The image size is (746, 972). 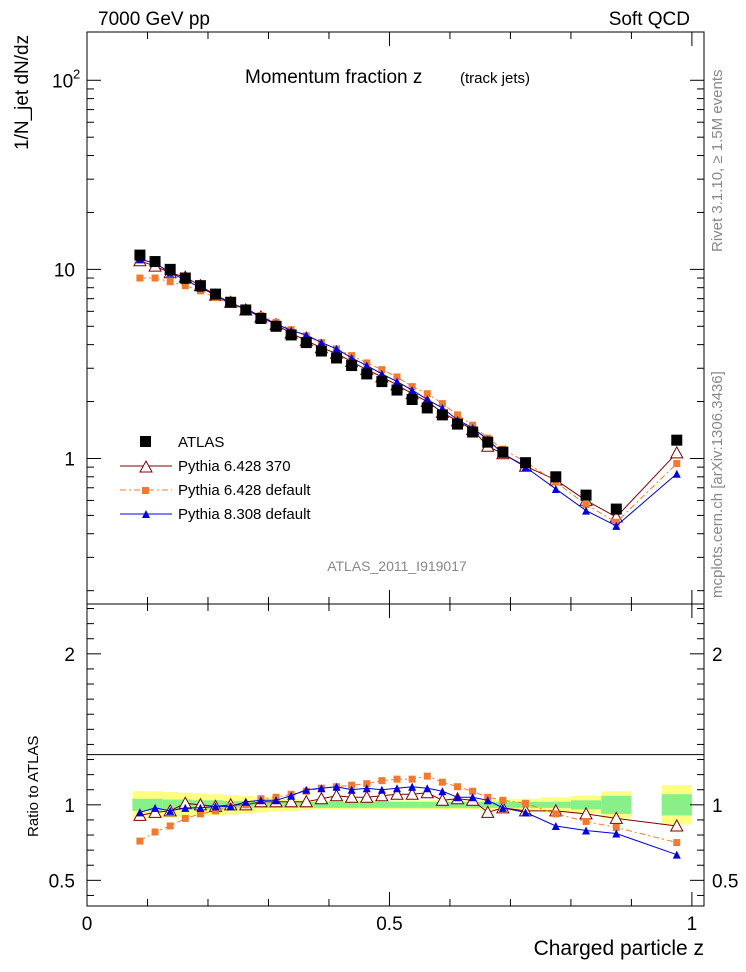 What do you see at coordinates (146, 466) in the screenshot?
I see `legend-pythia6-370-marker` at bounding box center [146, 466].